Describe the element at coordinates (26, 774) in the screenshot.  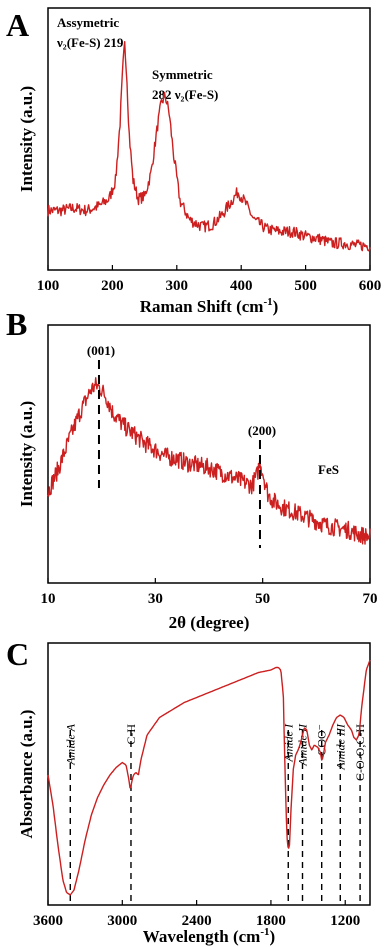
I see `panel-c-ylabel: Absorbance (a.u.)` at that location.